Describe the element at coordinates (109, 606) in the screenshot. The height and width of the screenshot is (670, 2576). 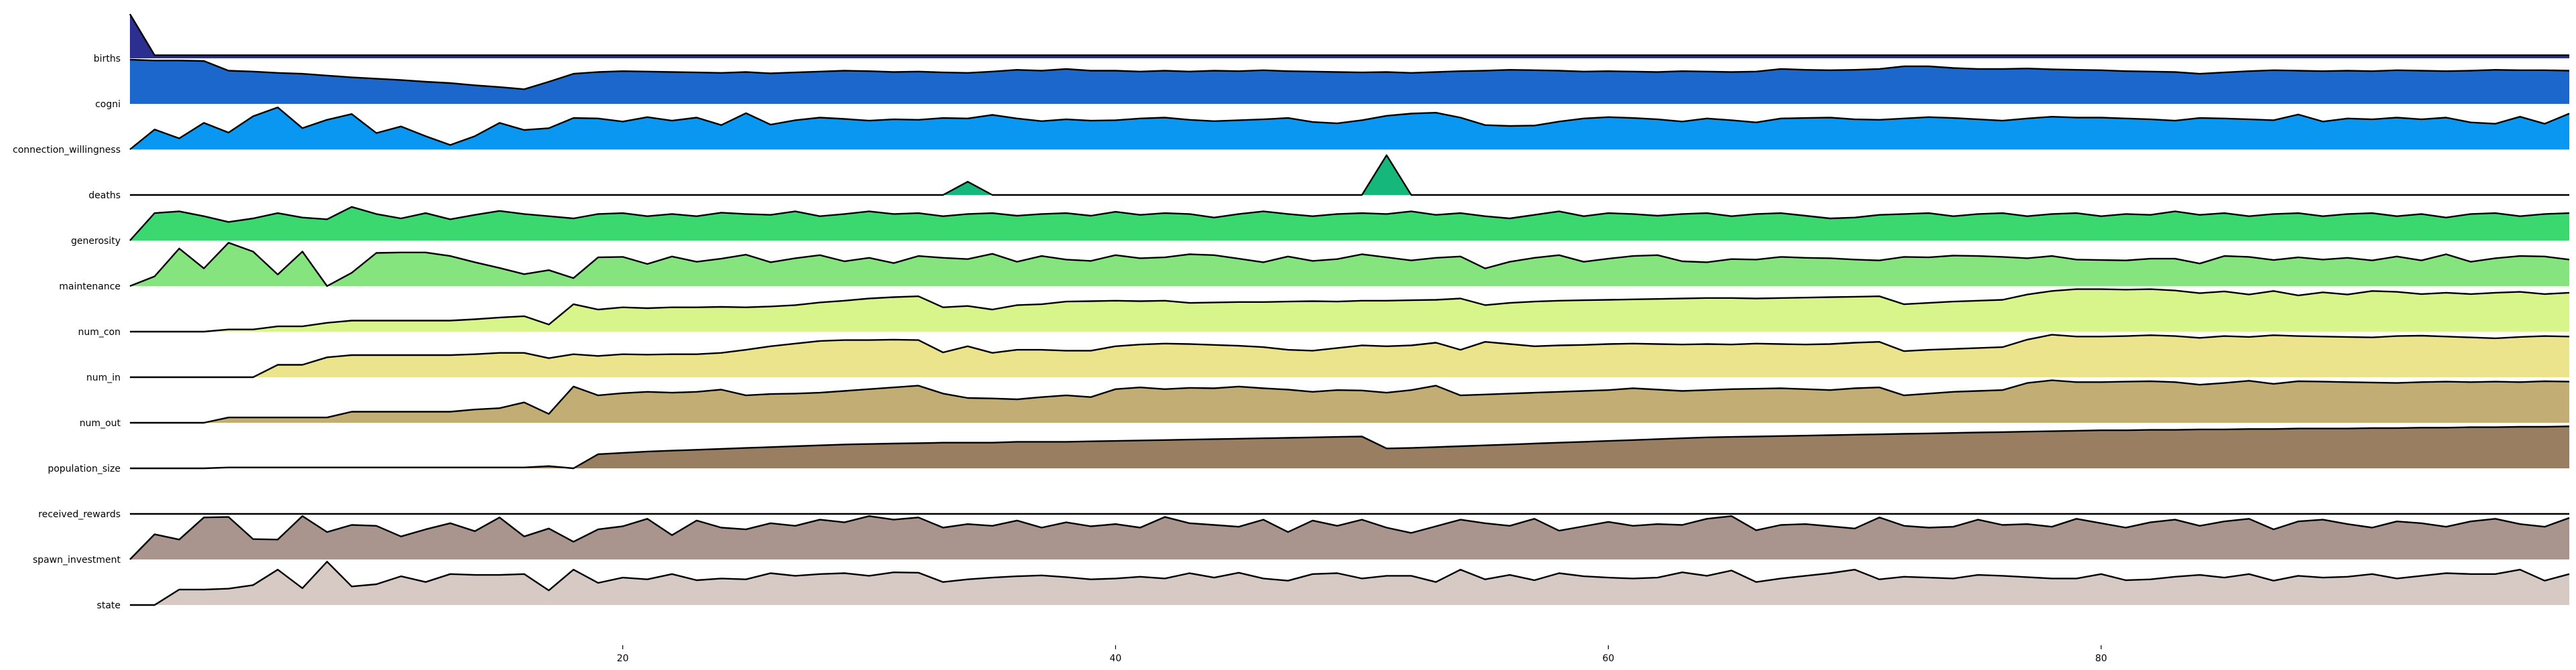
I see `row-label-state: state` at that location.